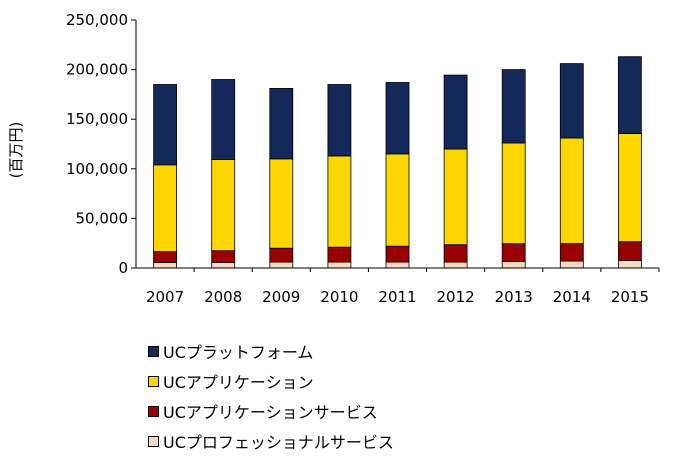 Image resolution: width=675 pixels, height=460 pixels. Describe the element at coordinates (238, 352) in the screenshot. I see `legend-label: UCプラットフォーム` at that location.